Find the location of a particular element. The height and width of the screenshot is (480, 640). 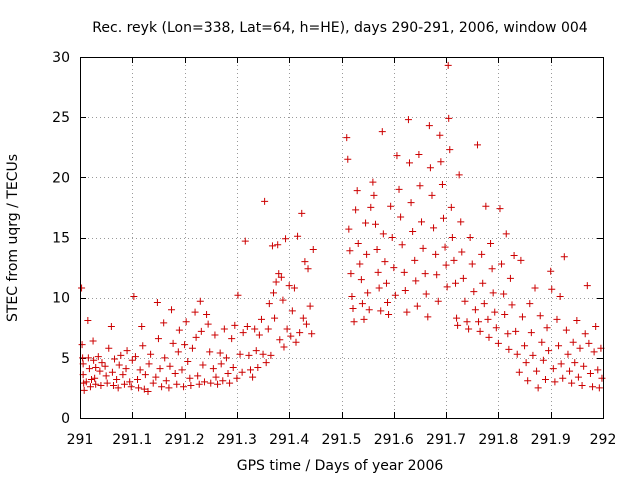

x-tick-label: 291.8 is located at coordinates (498, 440).